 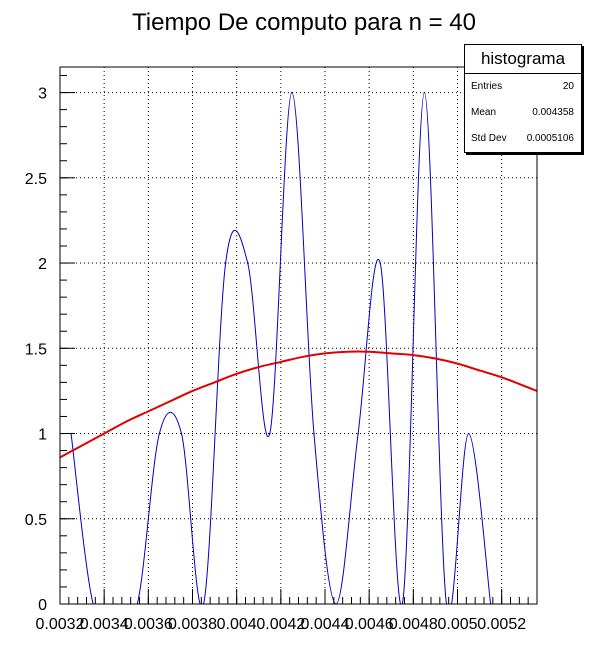 What do you see at coordinates (42, 264) in the screenshot?
I see `y-tick-label: 2` at bounding box center [42, 264].